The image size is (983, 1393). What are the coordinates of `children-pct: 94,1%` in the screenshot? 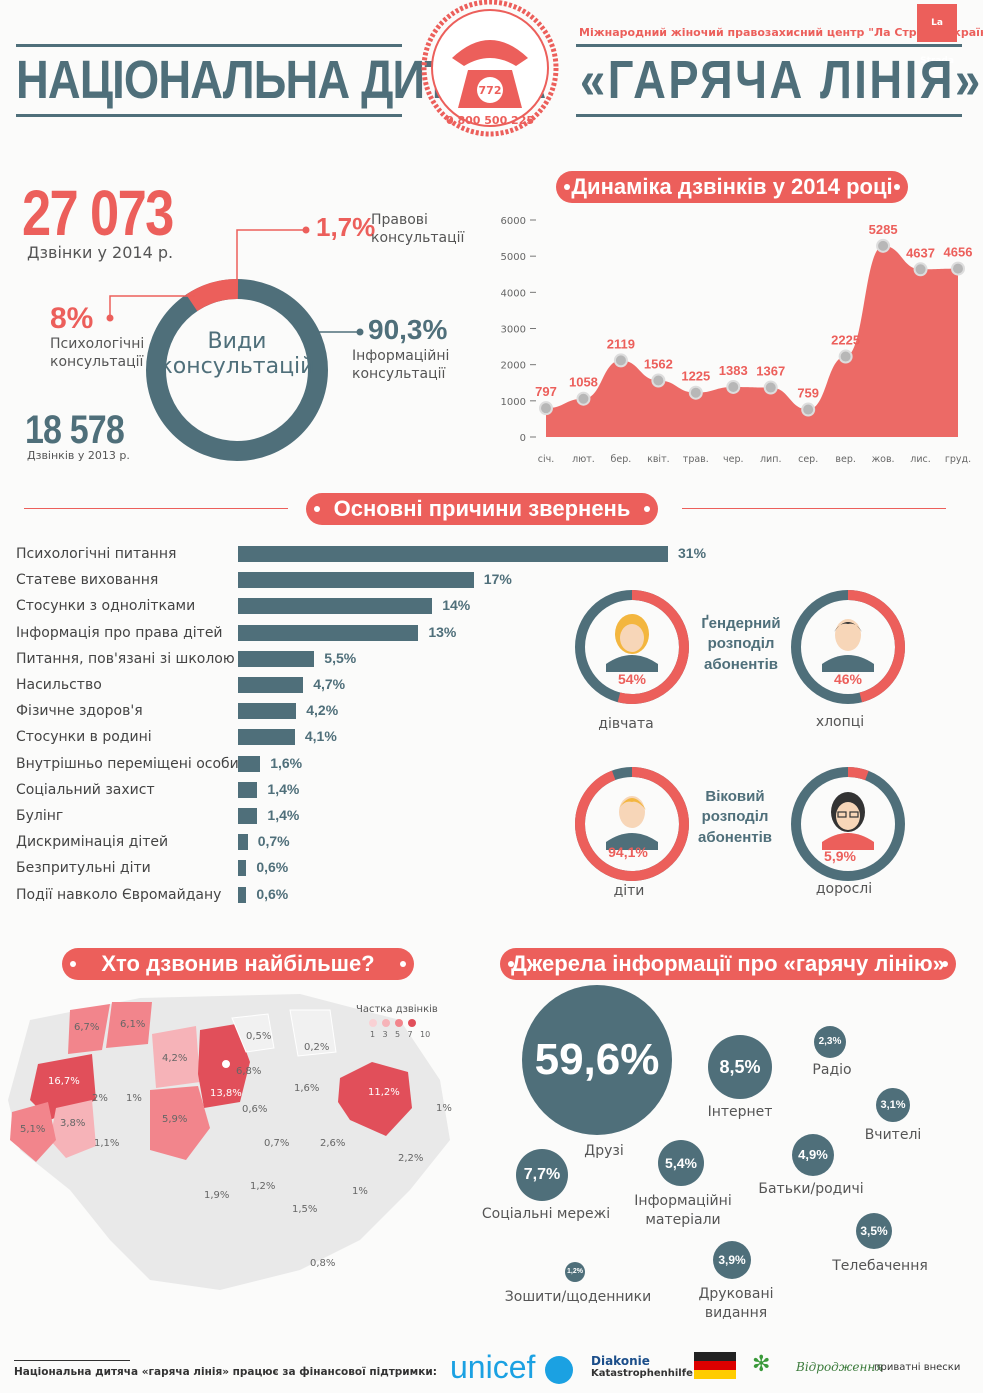 It's located at (628, 852).